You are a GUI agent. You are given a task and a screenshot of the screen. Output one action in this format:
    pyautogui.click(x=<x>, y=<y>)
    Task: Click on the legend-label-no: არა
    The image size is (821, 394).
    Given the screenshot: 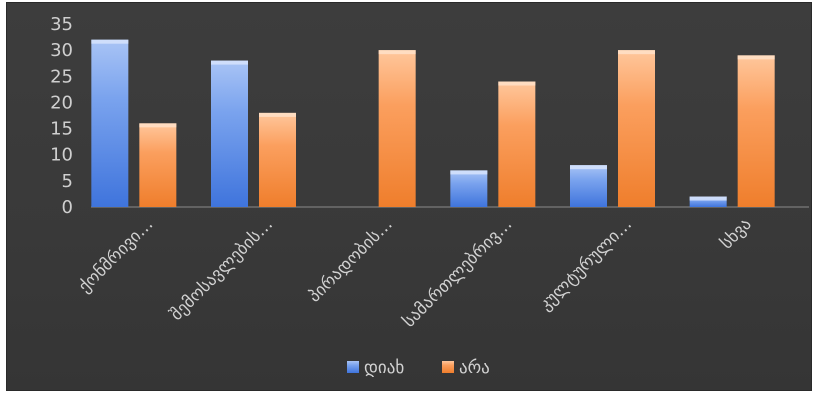 What is the action you would take?
    pyautogui.click(x=474, y=368)
    